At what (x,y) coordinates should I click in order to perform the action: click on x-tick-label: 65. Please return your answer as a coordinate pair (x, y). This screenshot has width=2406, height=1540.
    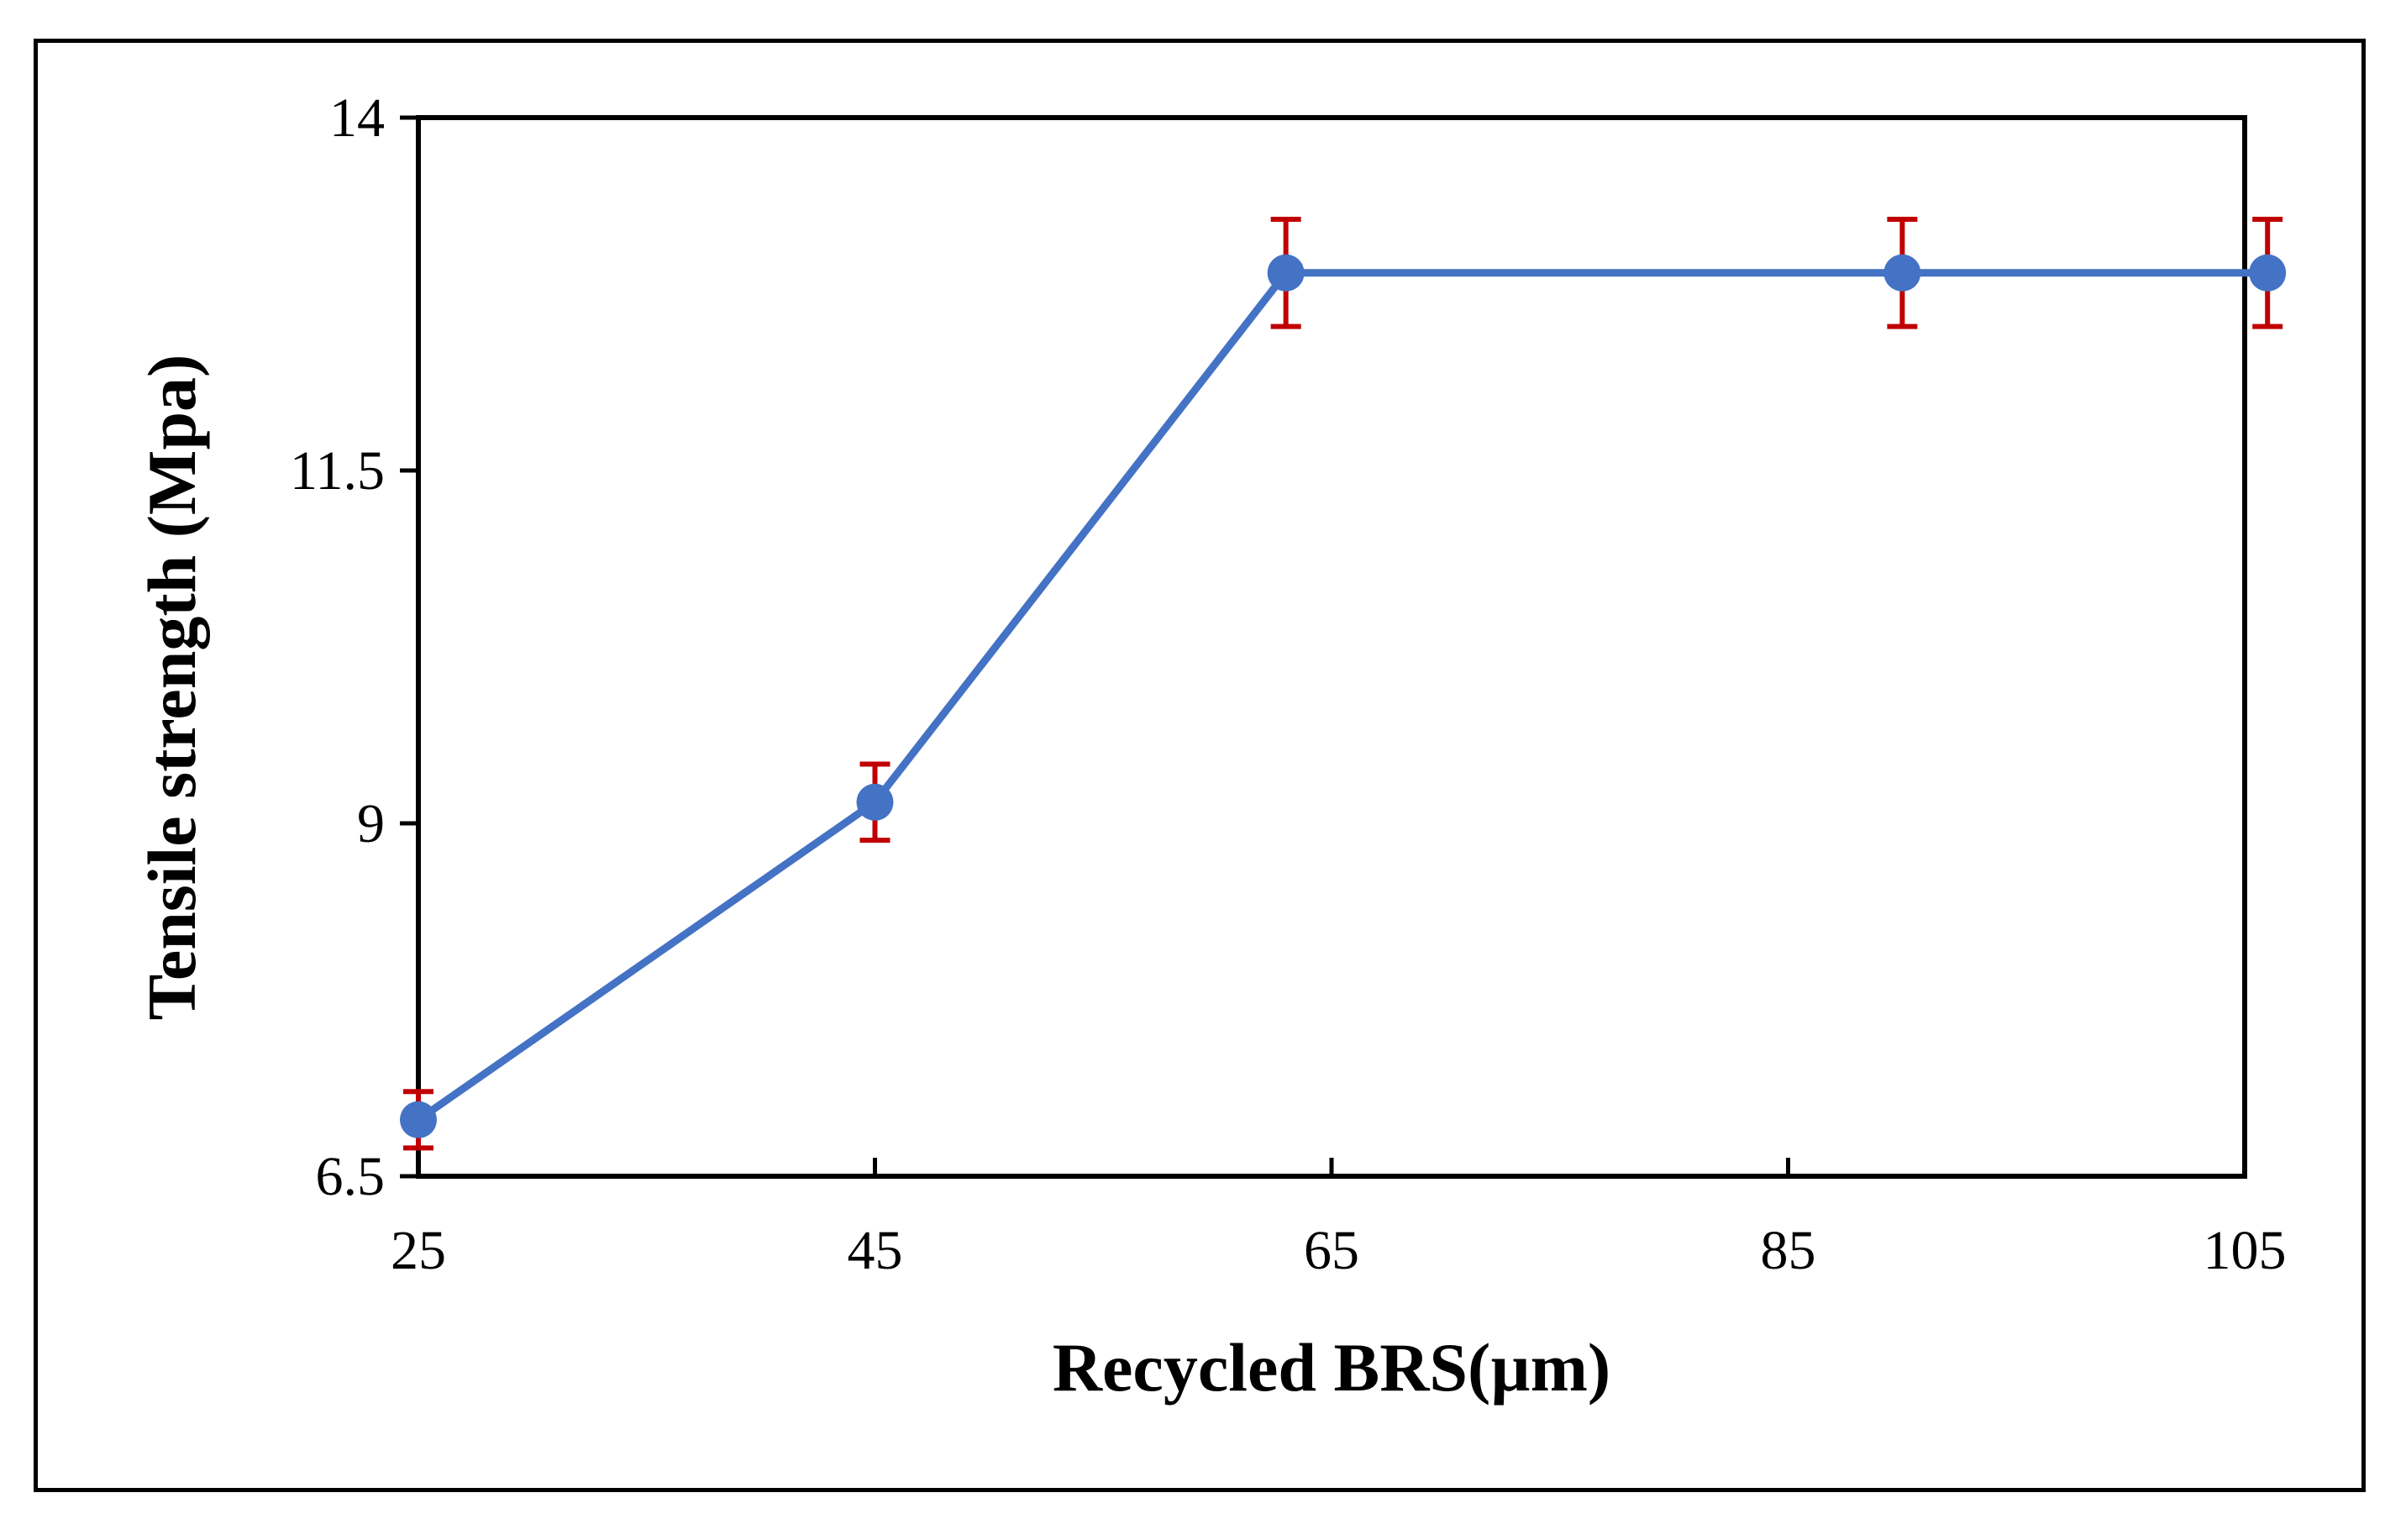
    Looking at the image, I should click on (1332, 1251).